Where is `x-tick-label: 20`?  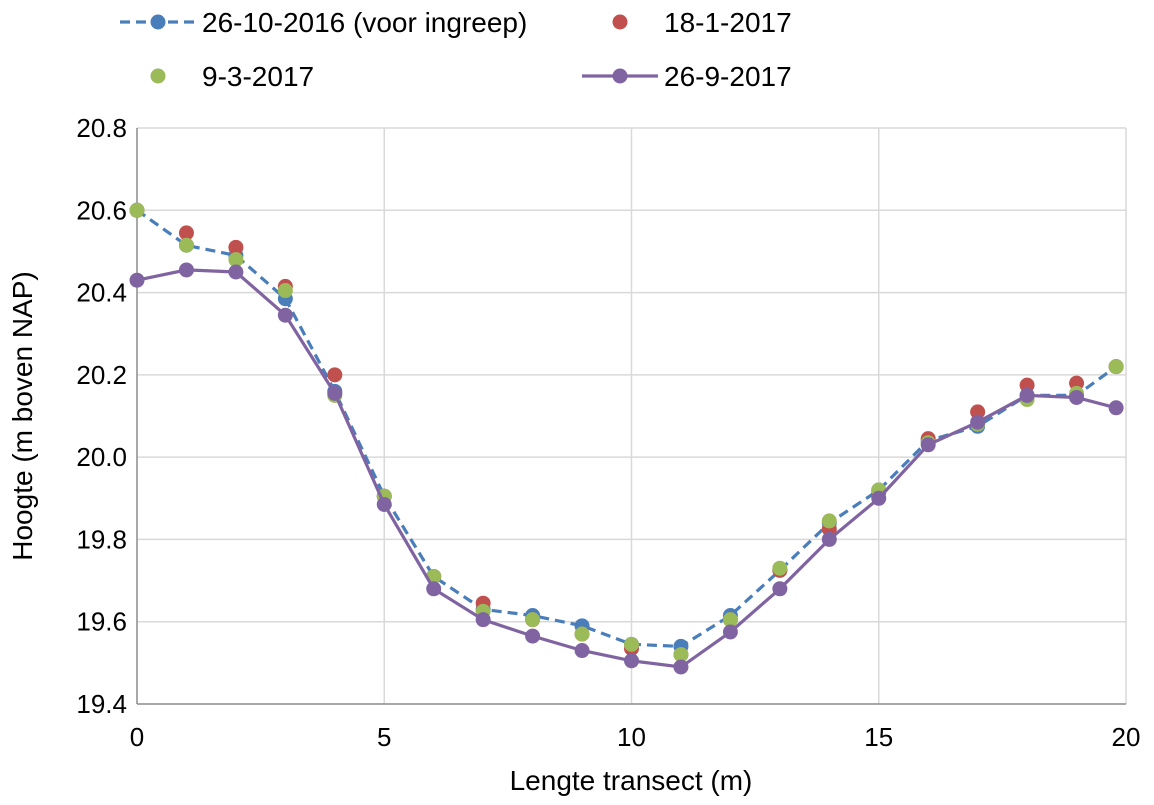
x-tick-label: 20 is located at coordinates (1126, 737).